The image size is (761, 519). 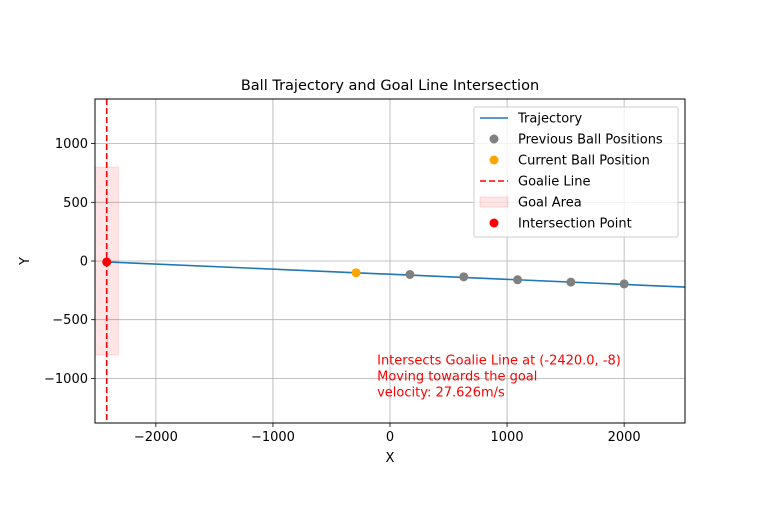 What do you see at coordinates (390, 458) in the screenshot?
I see `x-axis-label: X` at bounding box center [390, 458].